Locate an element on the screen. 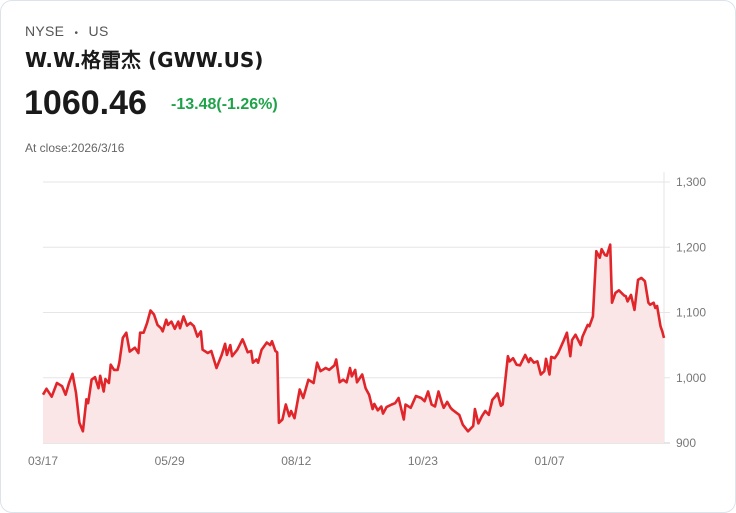 Image resolution: width=736 pixels, height=513 pixels. y-tick-label: 1,200 is located at coordinates (691, 247).